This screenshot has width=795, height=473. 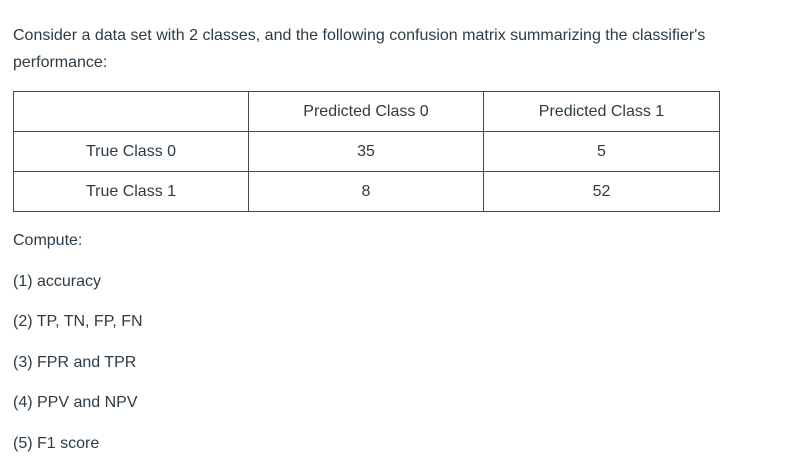 I want to click on column-header-predicted-class-1: Predicted Class 1, so click(x=602, y=112).